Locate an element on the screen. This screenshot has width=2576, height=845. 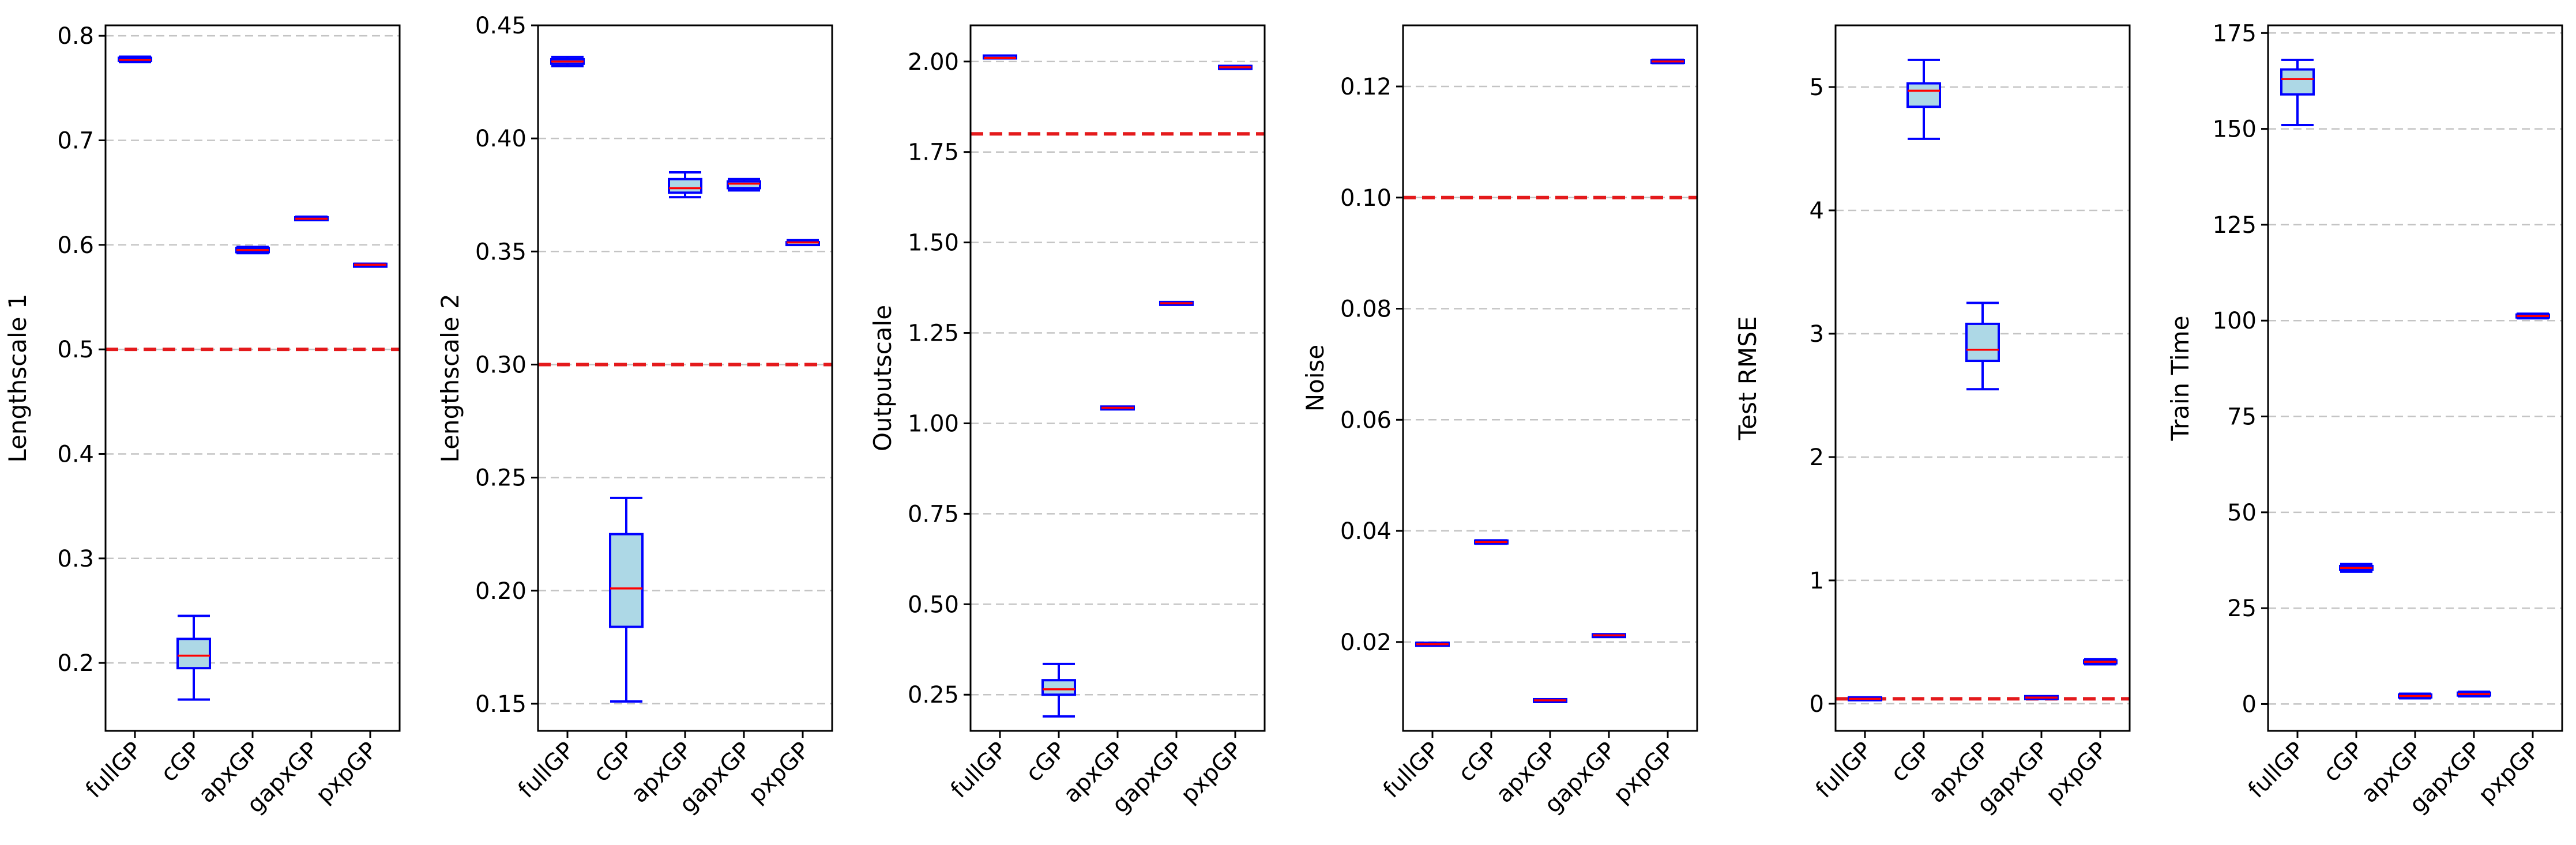
y-tick-label: 25 is located at coordinates (2242, 609).